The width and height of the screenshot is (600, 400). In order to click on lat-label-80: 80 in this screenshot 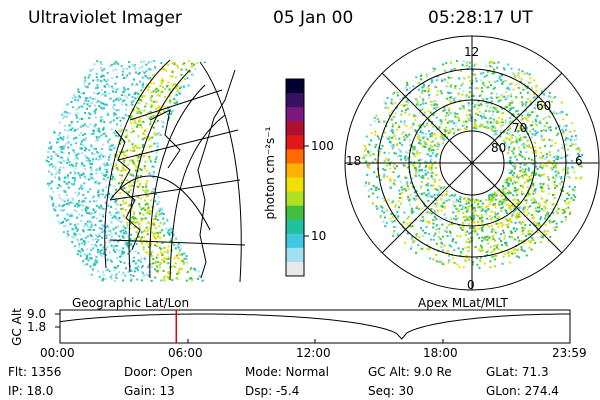, I will do `click(499, 148)`.